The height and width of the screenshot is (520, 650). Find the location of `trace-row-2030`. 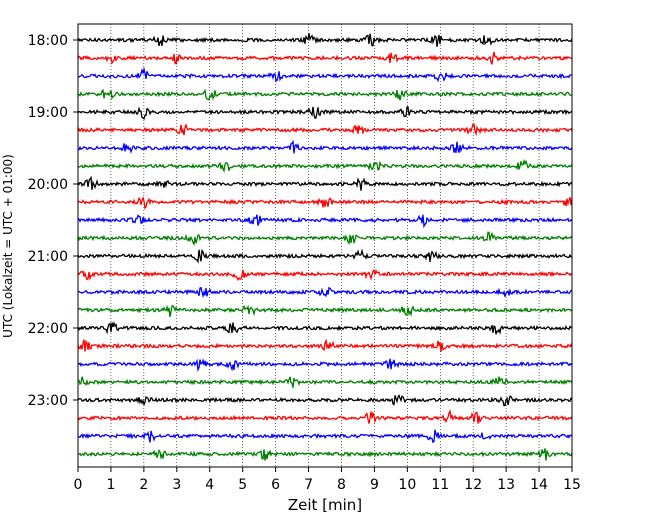

trace-row-2030 is located at coordinates (325, 221).